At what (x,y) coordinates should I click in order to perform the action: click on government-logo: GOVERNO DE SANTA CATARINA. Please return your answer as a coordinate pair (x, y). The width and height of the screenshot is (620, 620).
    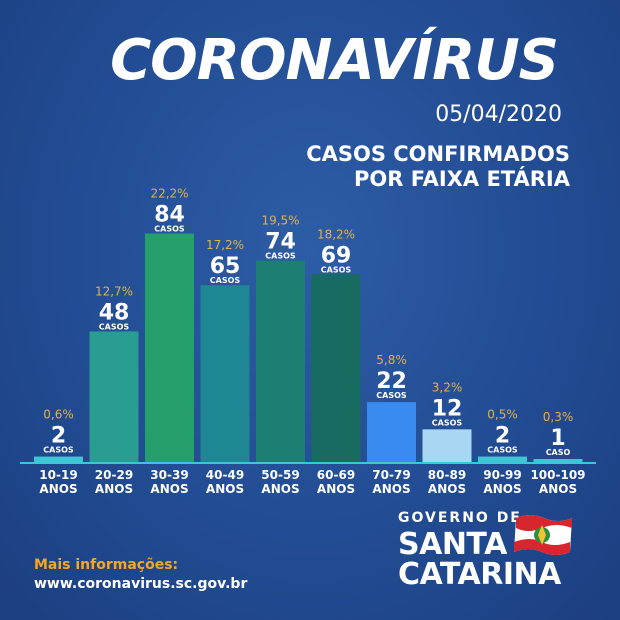
    Looking at the image, I should click on (493, 552).